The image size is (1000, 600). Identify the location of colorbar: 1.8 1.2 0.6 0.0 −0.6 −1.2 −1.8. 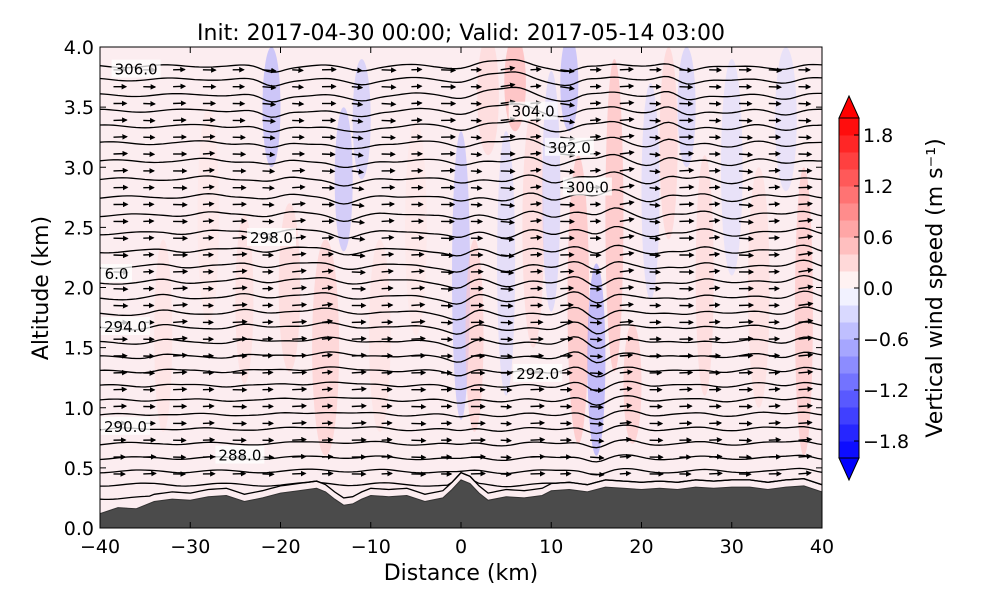
(873, 288).